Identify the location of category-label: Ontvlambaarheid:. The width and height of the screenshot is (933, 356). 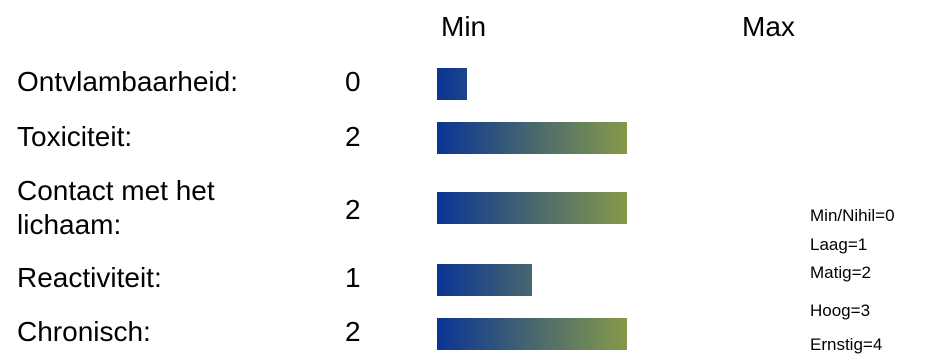
(128, 81).